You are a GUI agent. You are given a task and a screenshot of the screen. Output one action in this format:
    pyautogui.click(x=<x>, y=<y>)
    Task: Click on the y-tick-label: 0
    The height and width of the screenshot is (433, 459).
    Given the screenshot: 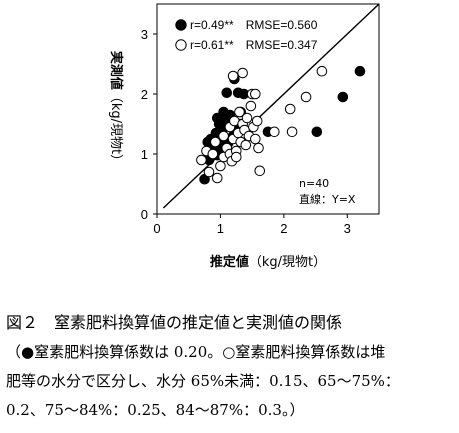 What is the action you would take?
    pyautogui.click(x=144, y=214)
    